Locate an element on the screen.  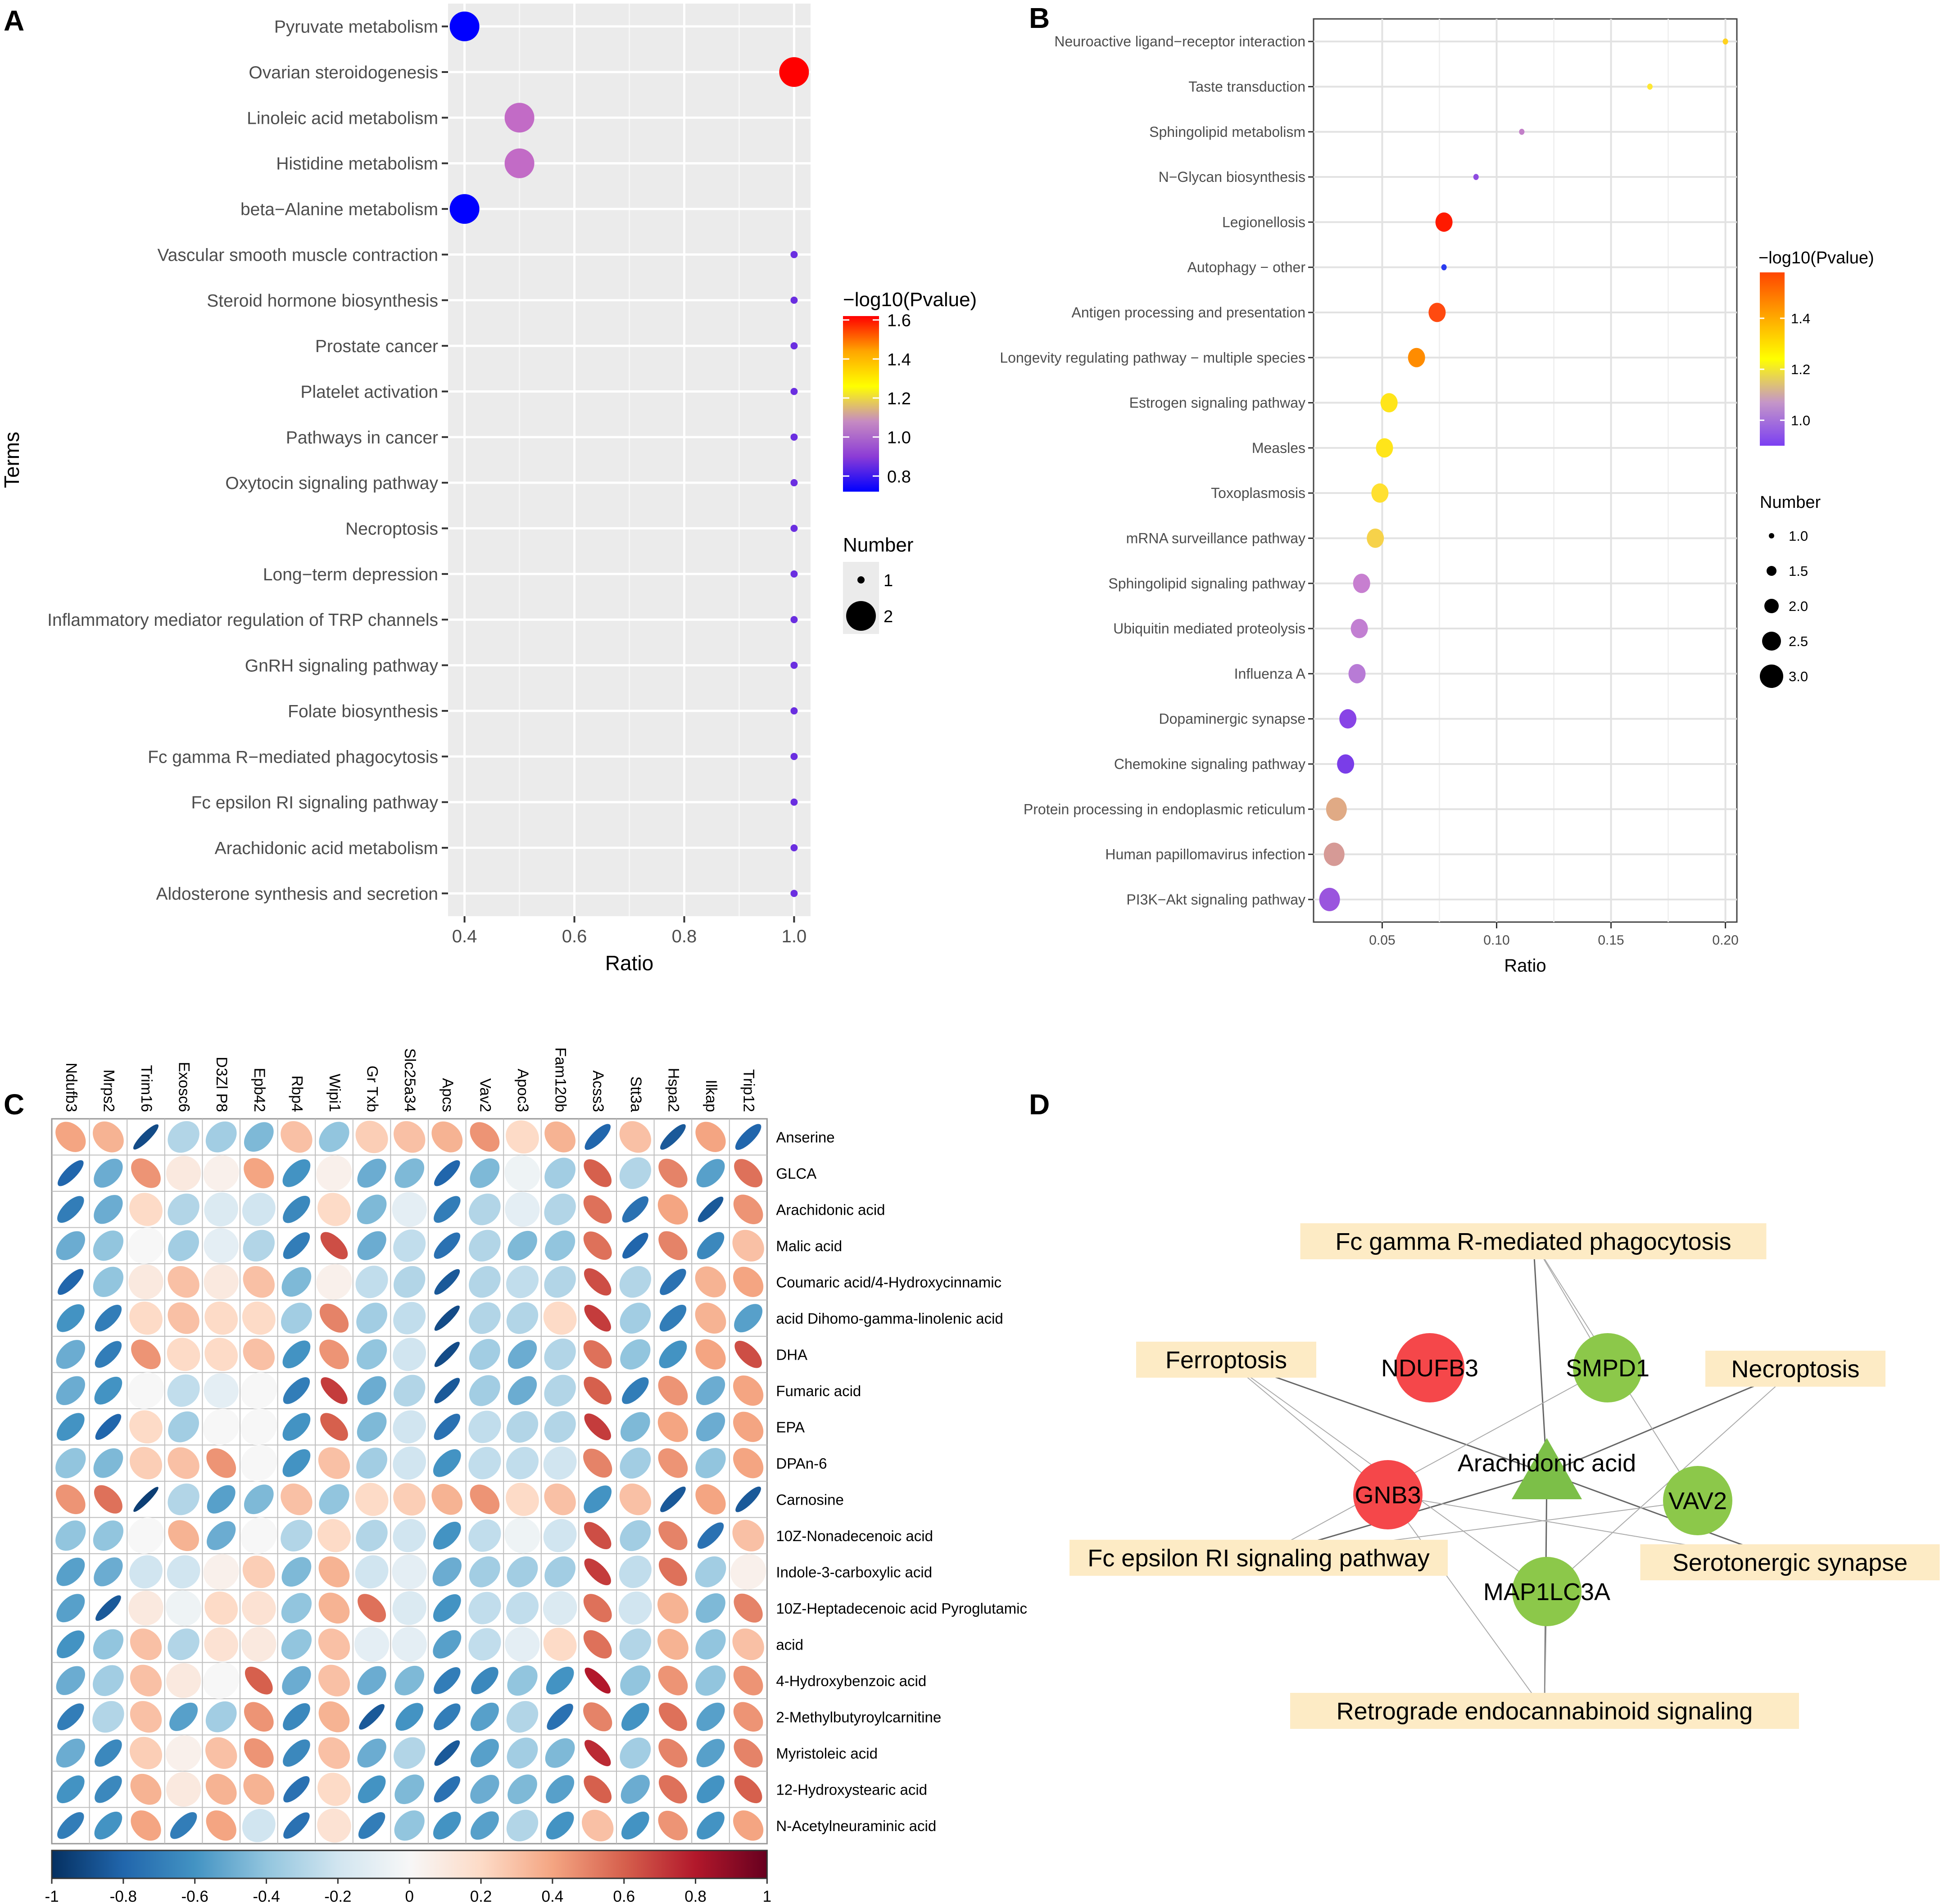
panel-a-term-label: Oxytocin signaling pathway is located at coordinates (331, 483).